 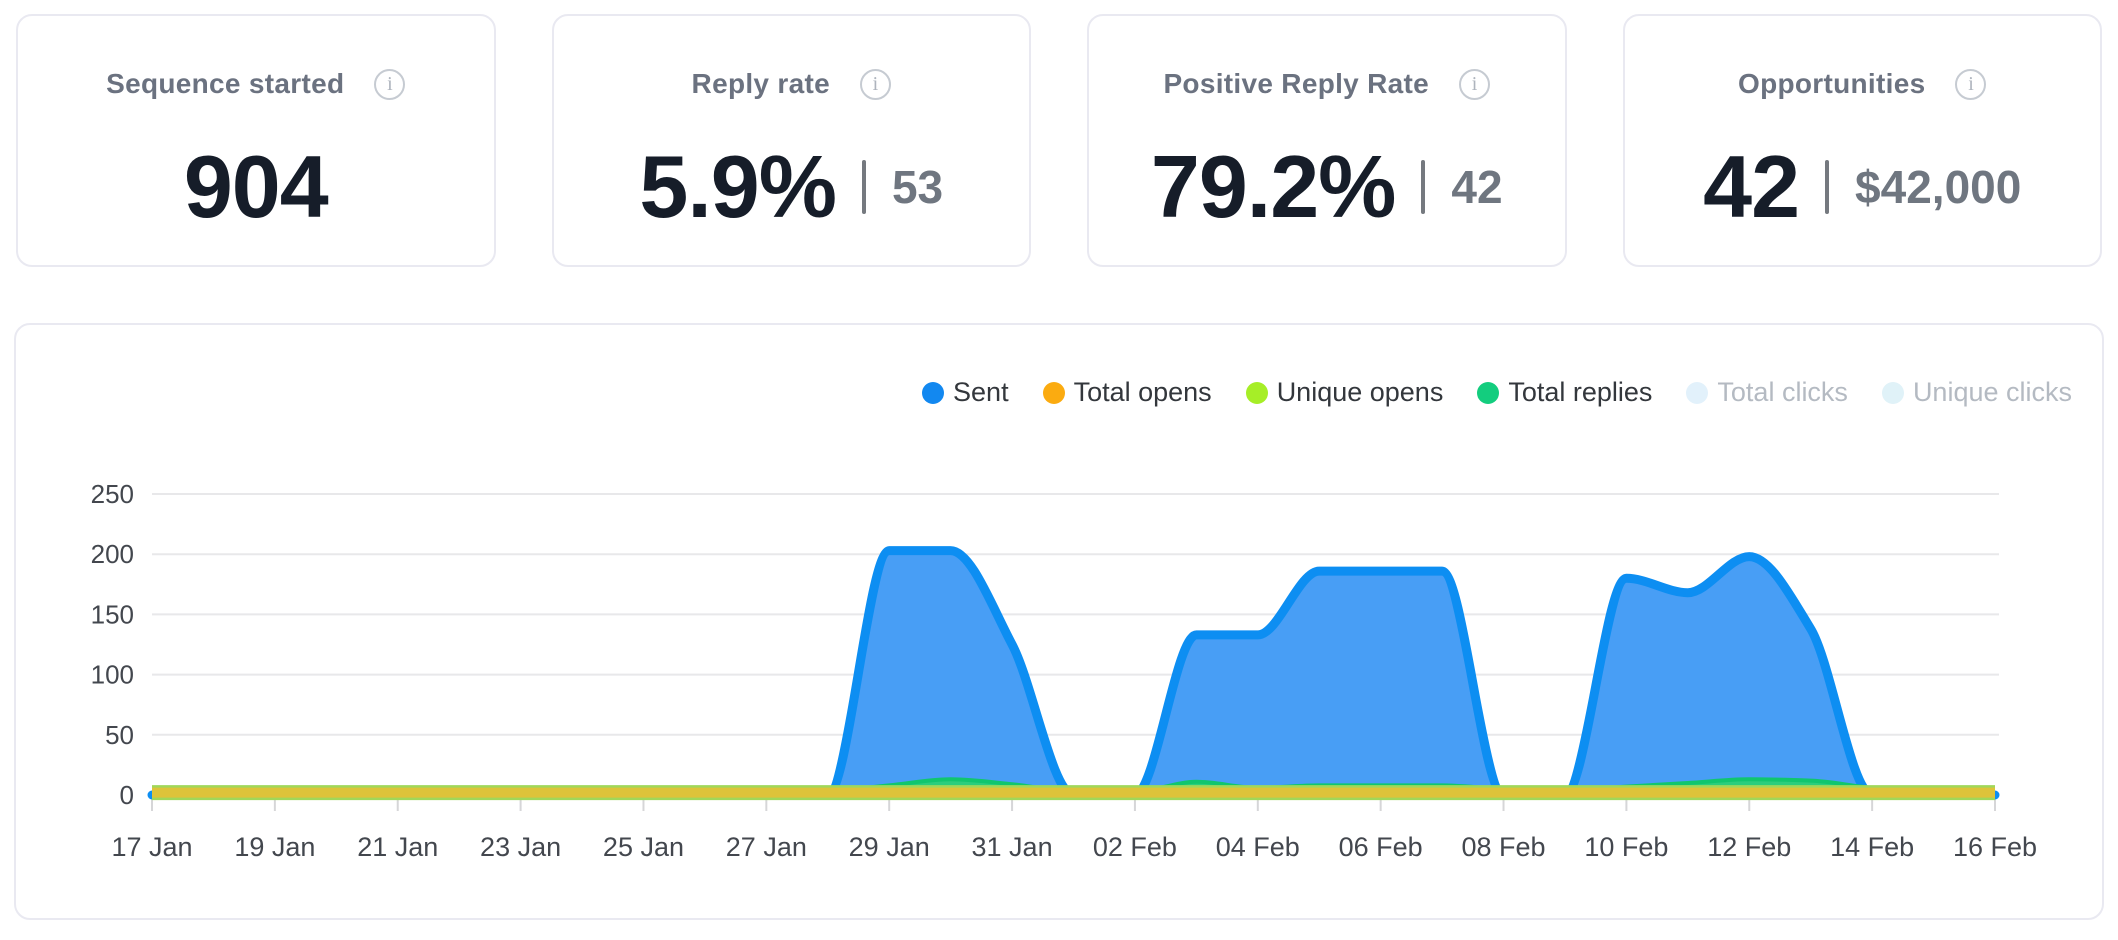 I want to click on svg-text: 08 Feb, so click(x=1504, y=847).